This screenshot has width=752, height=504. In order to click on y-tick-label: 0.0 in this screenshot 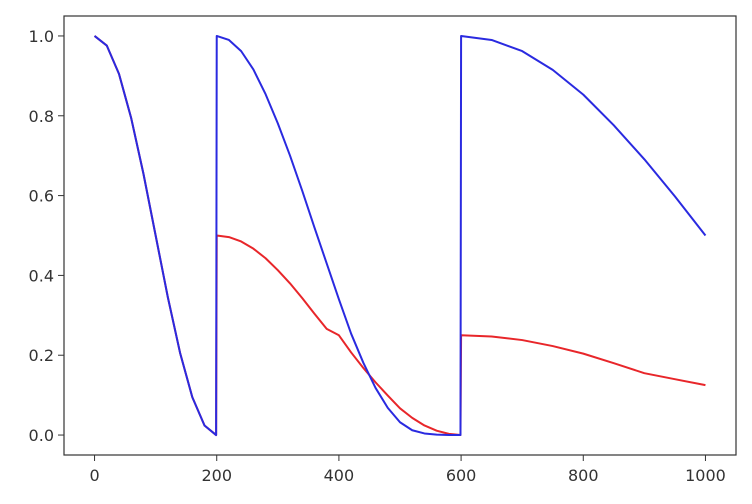, I will do `click(41, 435)`.